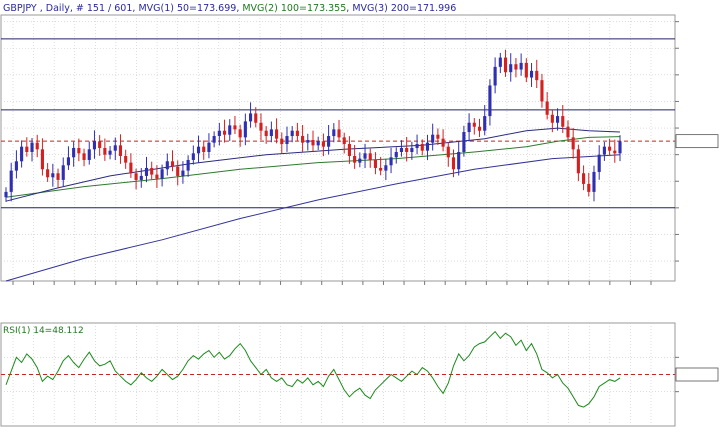 This screenshot has width=720, height=432. Describe the element at coordinates (187, 8) in the screenshot. I see `mvg1-label: MVG(1) 50=173.699` at that location.